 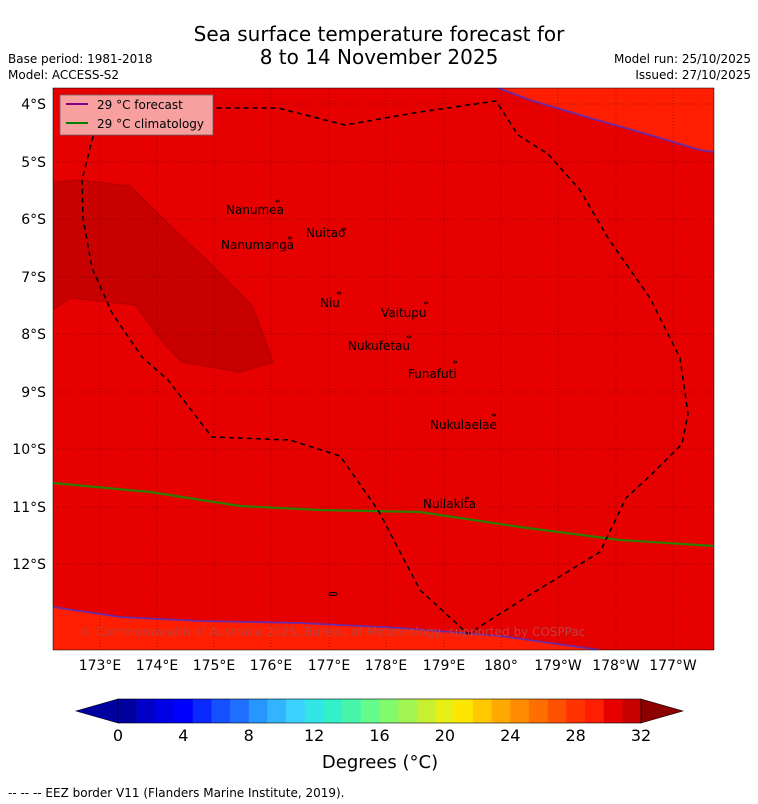 What do you see at coordinates (432, 374) in the screenshot?
I see `place-label: Funafuti` at bounding box center [432, 374].